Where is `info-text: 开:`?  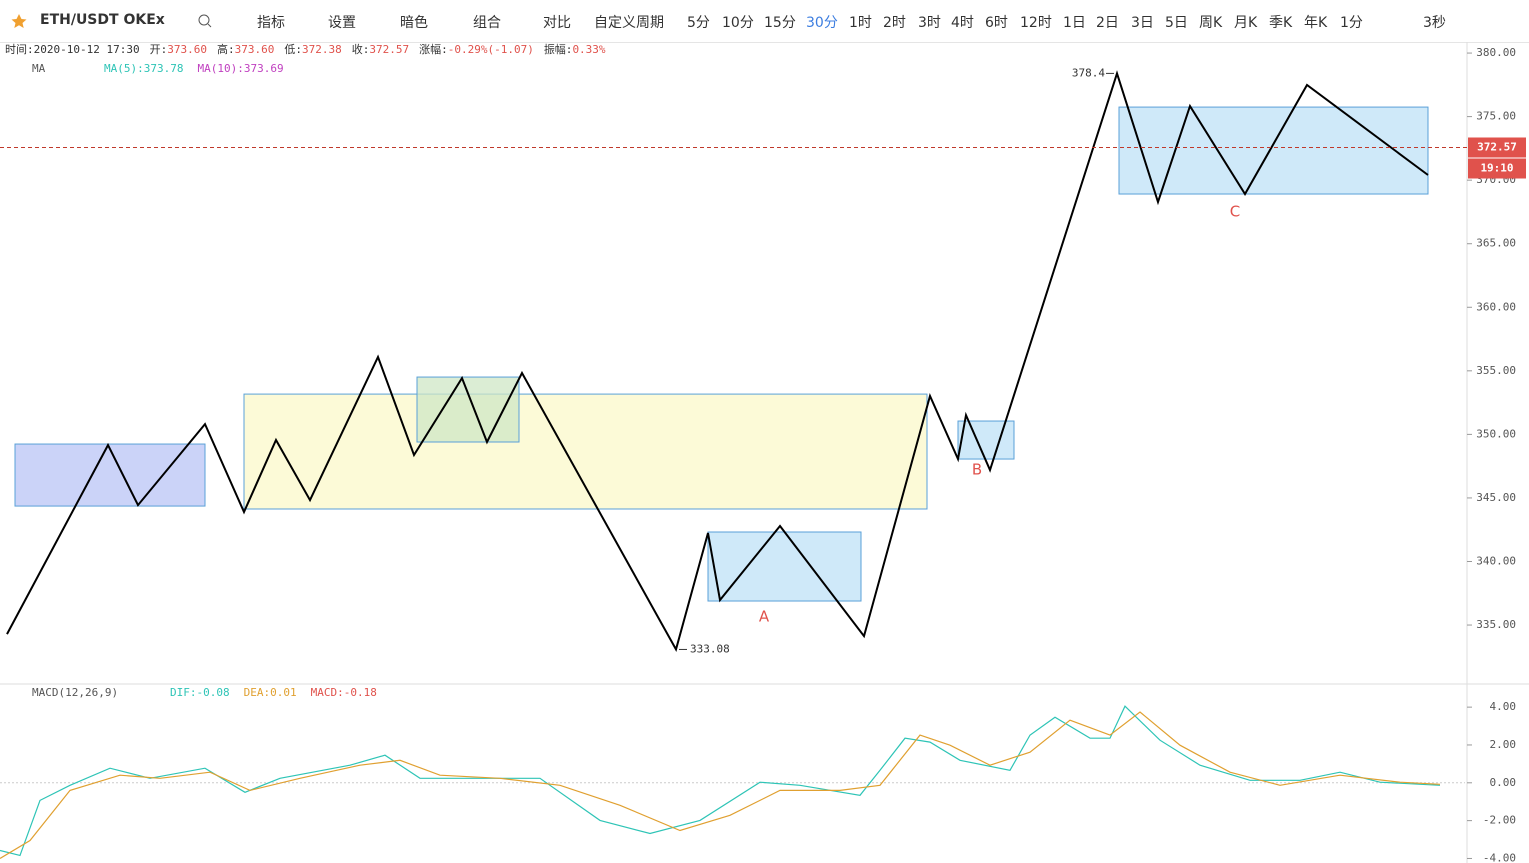 info-text: 开: is located at coordinates (159, 49).